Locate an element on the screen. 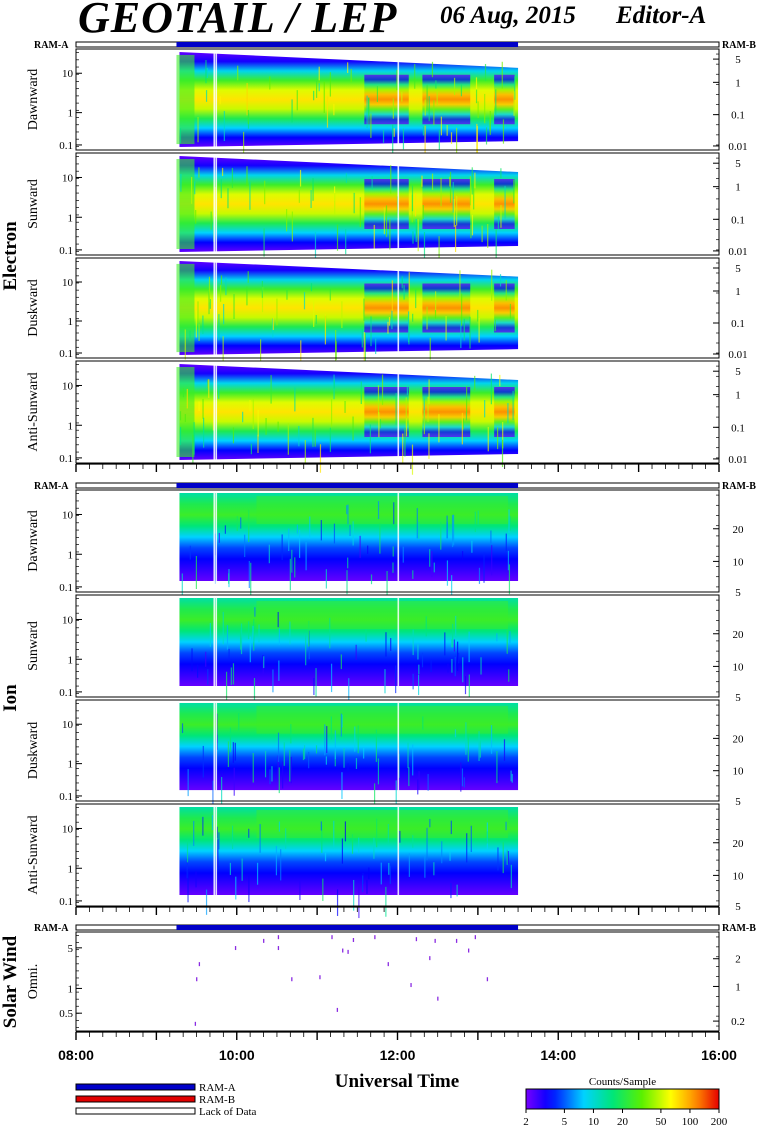 This screenshot has height=1128, width=762. ion-sunward-panel-data-gap is located at coordinates (214, 646).